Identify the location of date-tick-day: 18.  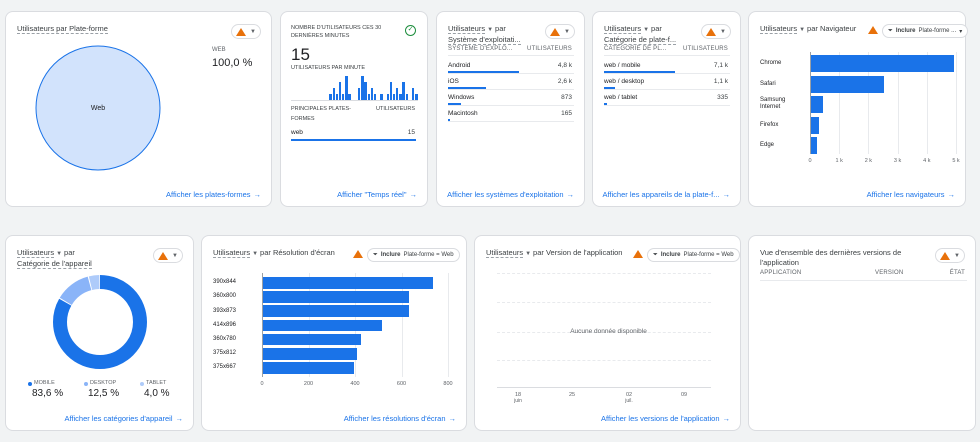
(518, 395).